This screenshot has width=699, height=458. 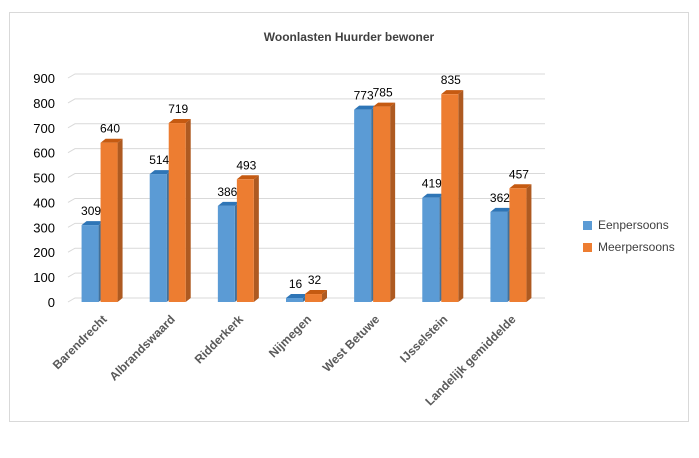 What do you see at coordinates (178, 109) in the screenshot?
I see `data-label: 719` at bounding box center [178, 109].